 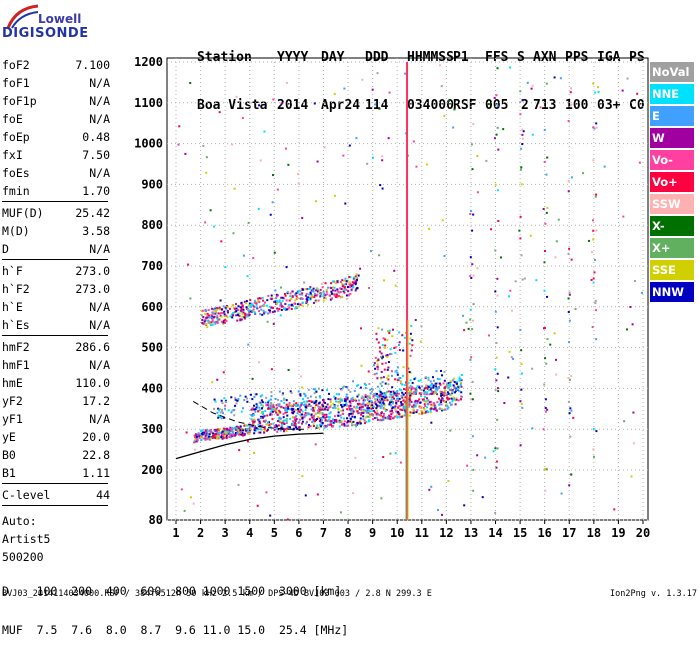 I want to click on y-tick-label: 700, so click(x=152, y=266).